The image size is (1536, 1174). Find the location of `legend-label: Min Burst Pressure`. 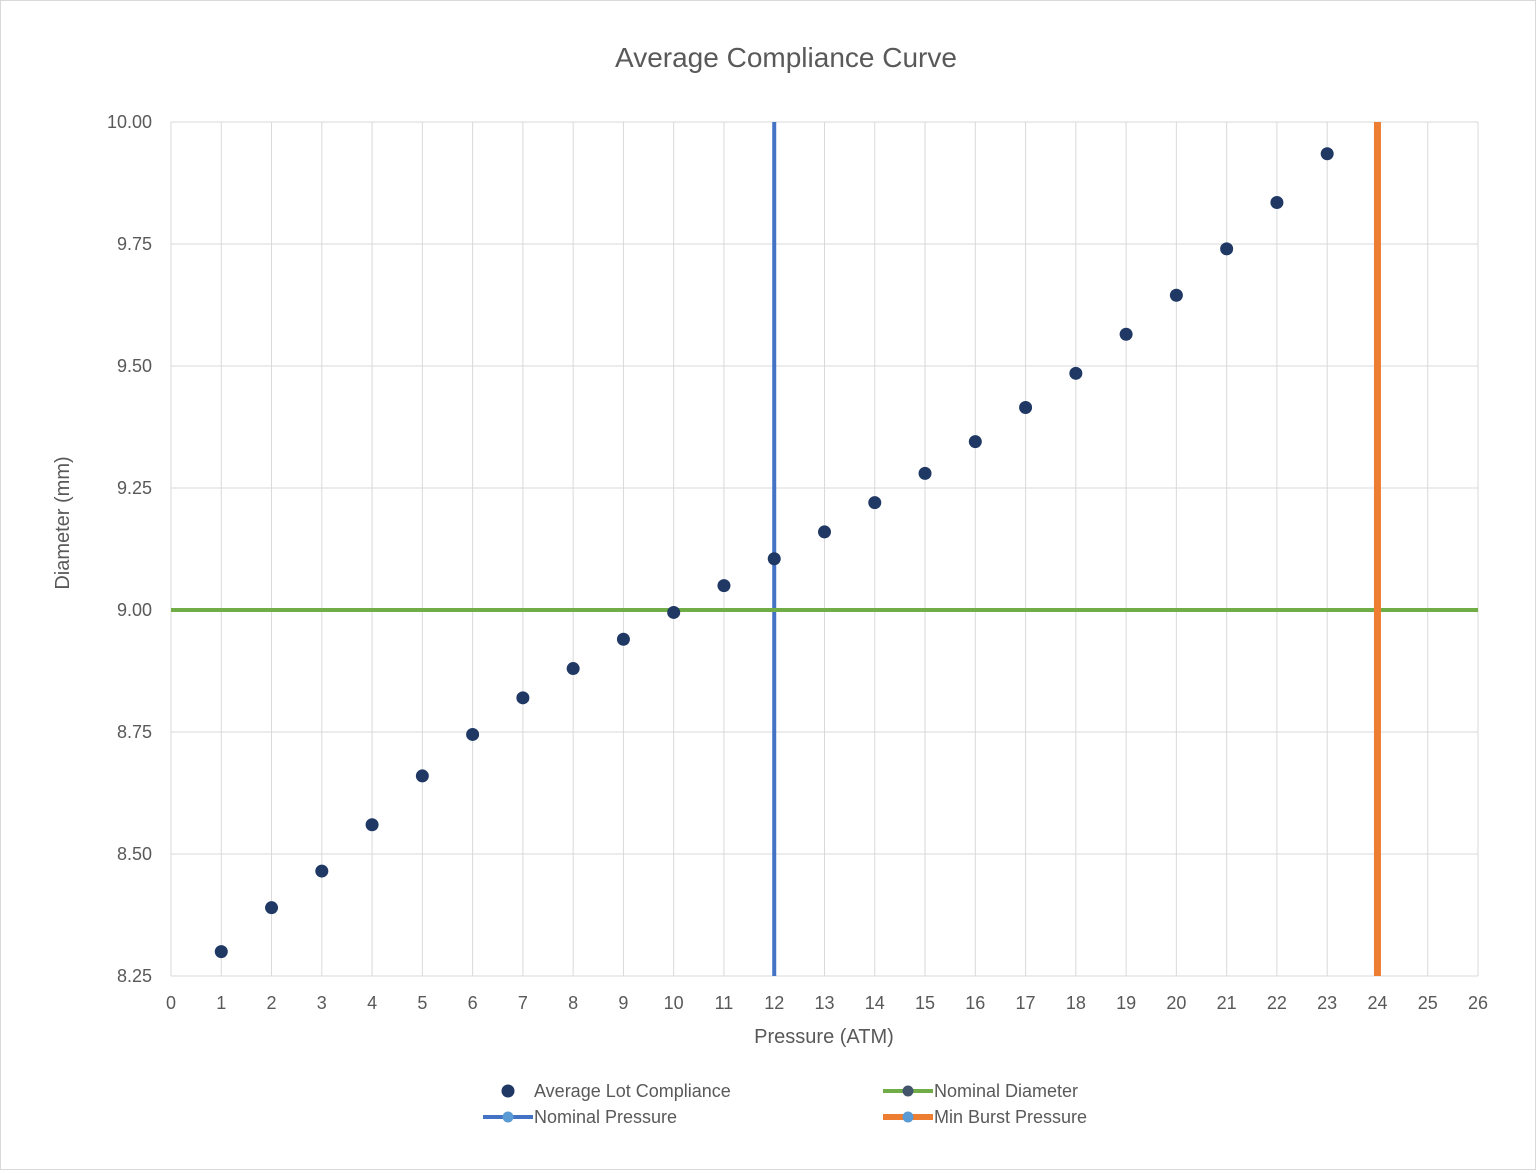

legend-label: Min Burst Pressure is located at coordinates (1010, 1117).